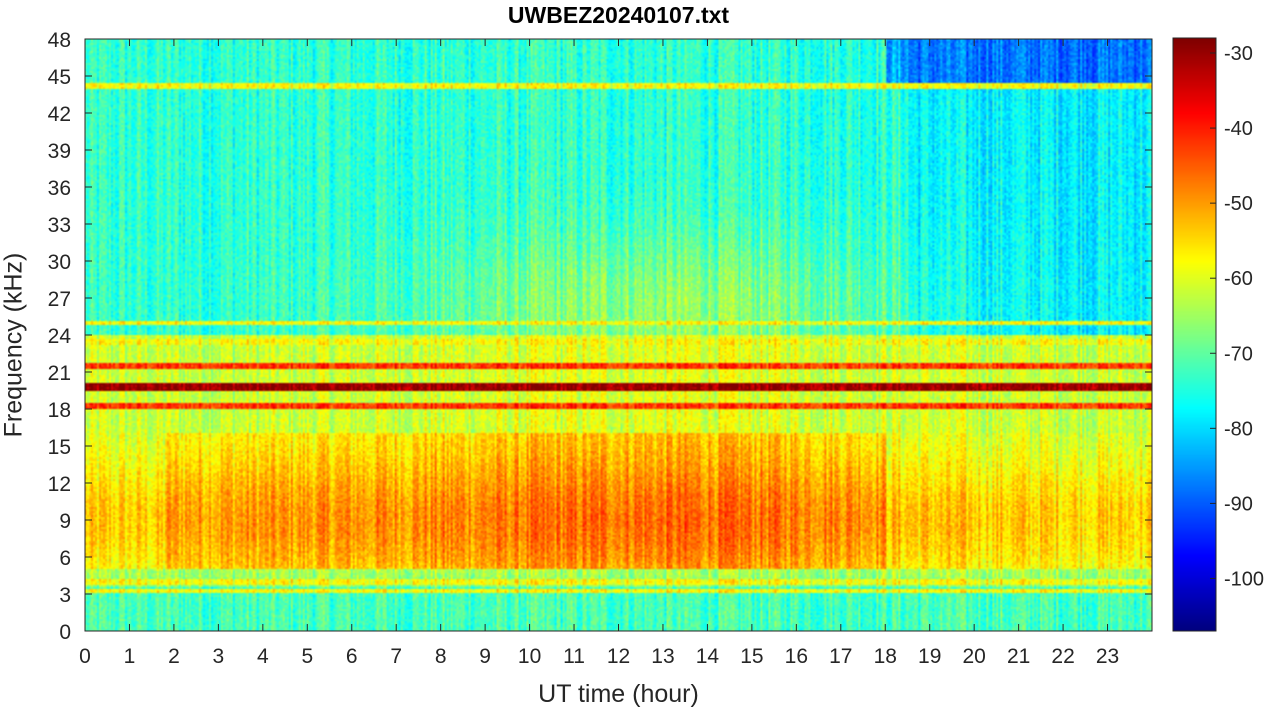 The image size is (1280, 715). What do you see at coordinates (352, 656) in the screenshot?
I see `x-tick-label: 6` at bounding box center [352, 656].